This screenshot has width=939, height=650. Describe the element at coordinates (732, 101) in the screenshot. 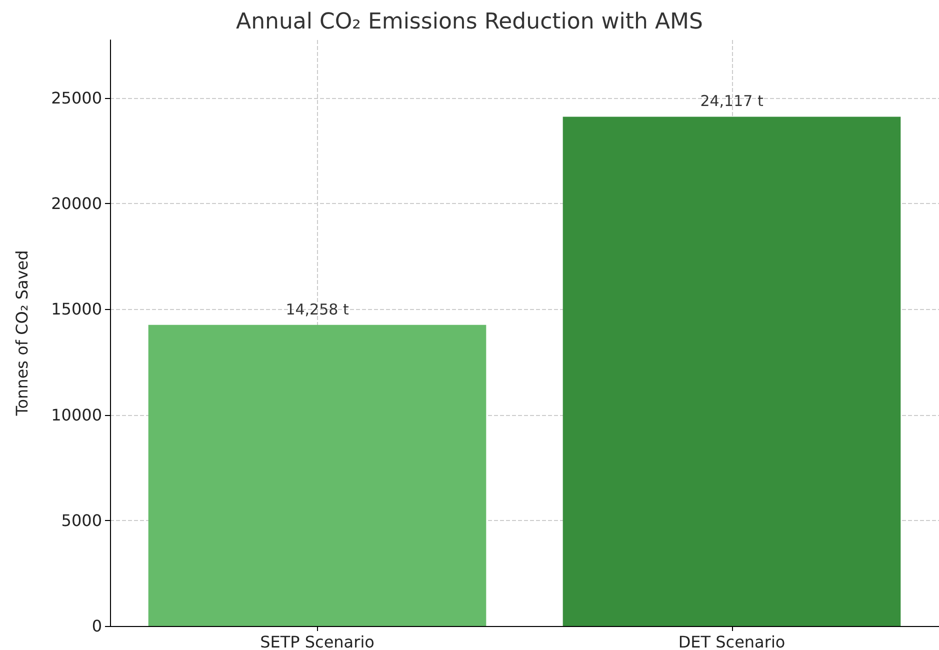

I see `data-label: 24,117 t` at that location.